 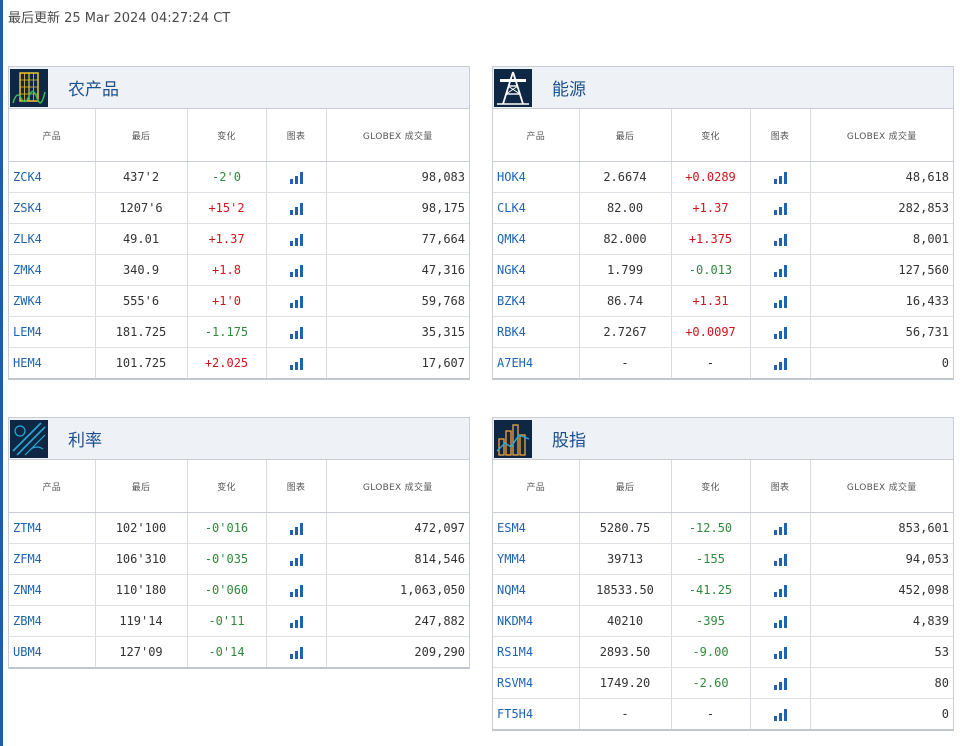 I want to click on panel-title: 能源, so click(x=569, y=90).